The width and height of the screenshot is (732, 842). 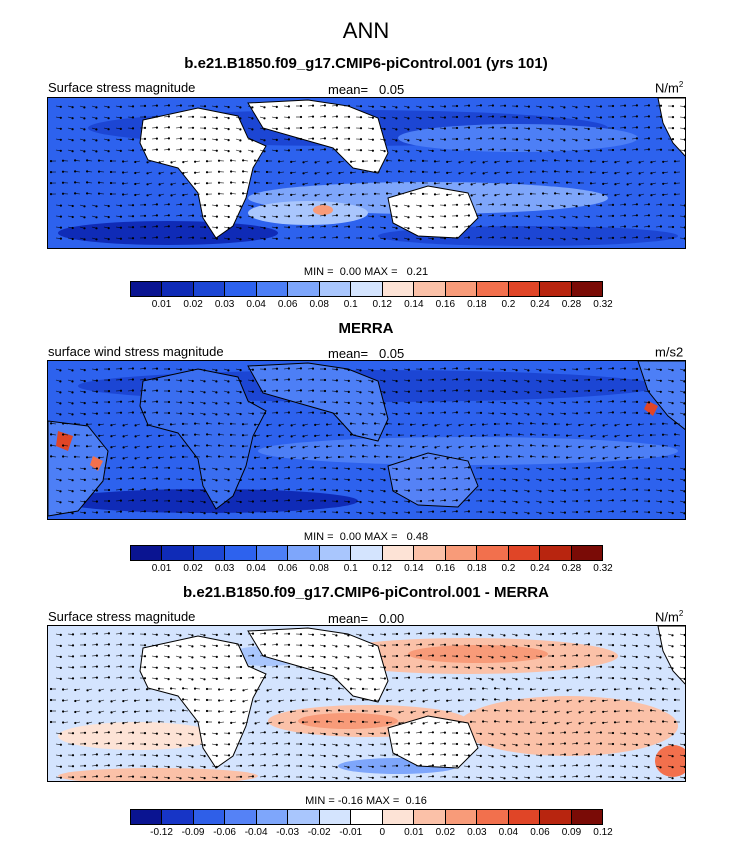 I want to click on colorbar-tick-label: 0.18, so click(x=477, y=304).